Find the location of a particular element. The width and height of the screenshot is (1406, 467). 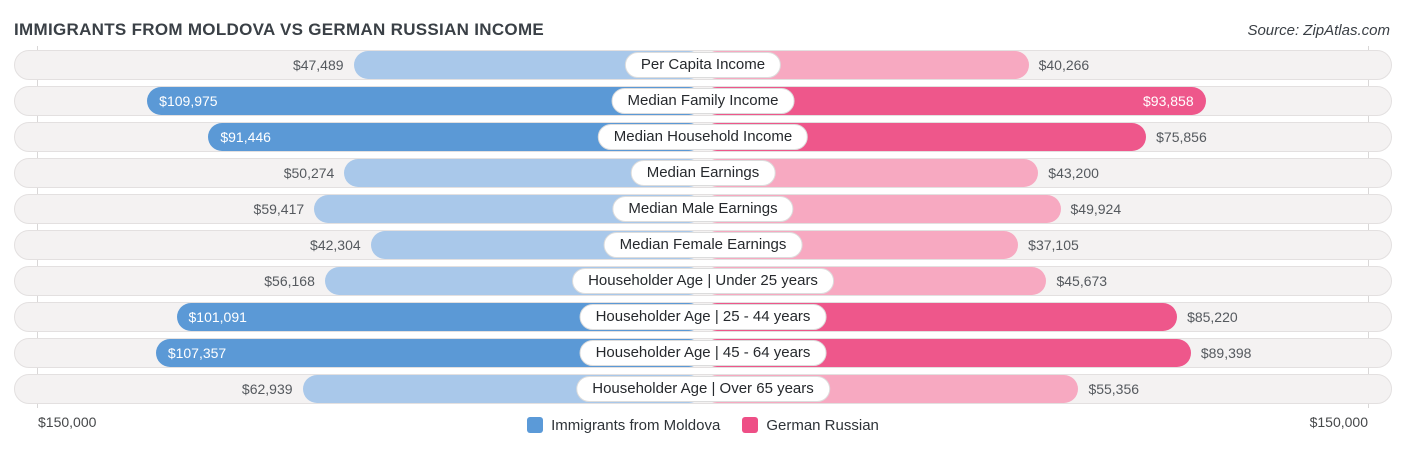

category-label: Median Earnings is located at coordinates (703, 173).